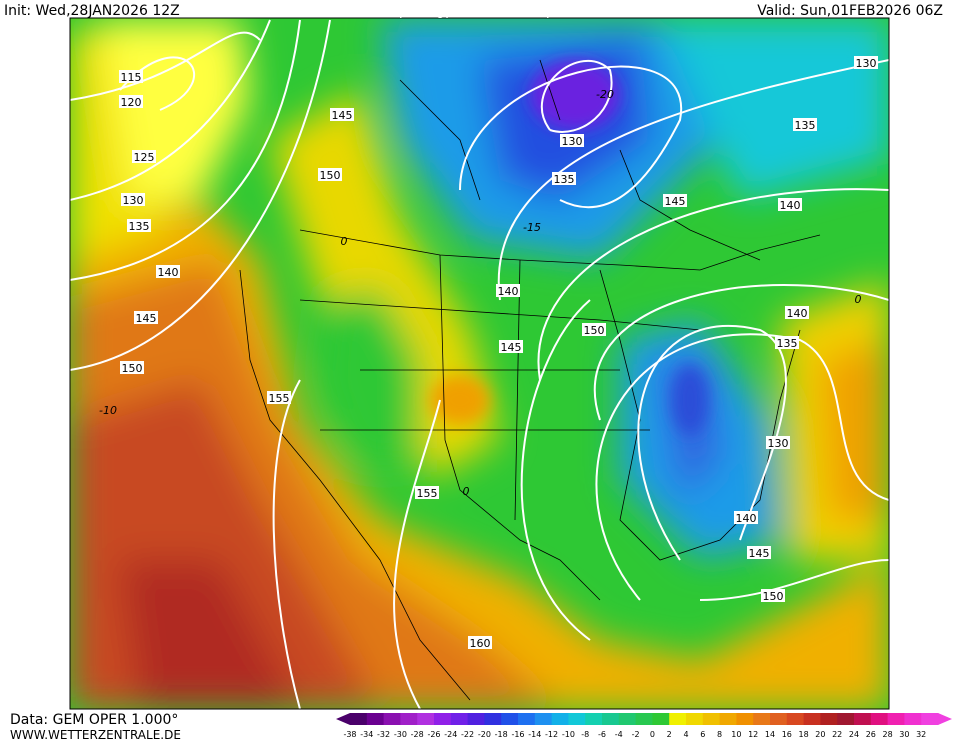 Image resolution: width=959 pixels, height=741 pixels. What do you see at coordinates (400, 734) in the screenshot?
I see `scale-label: -30` at bounding box center [400, 734].